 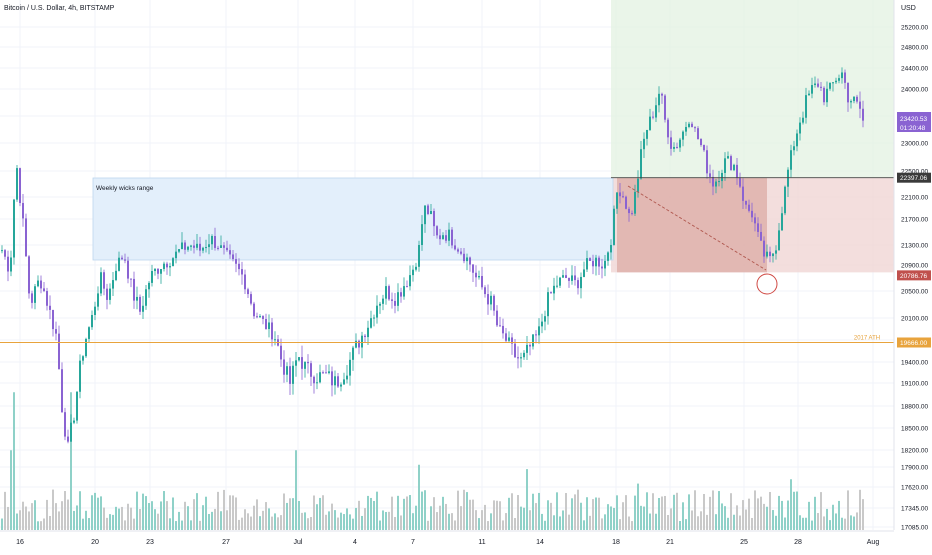 I want to click on price-tick-label: 20500.00, so click(x=914, y=292).